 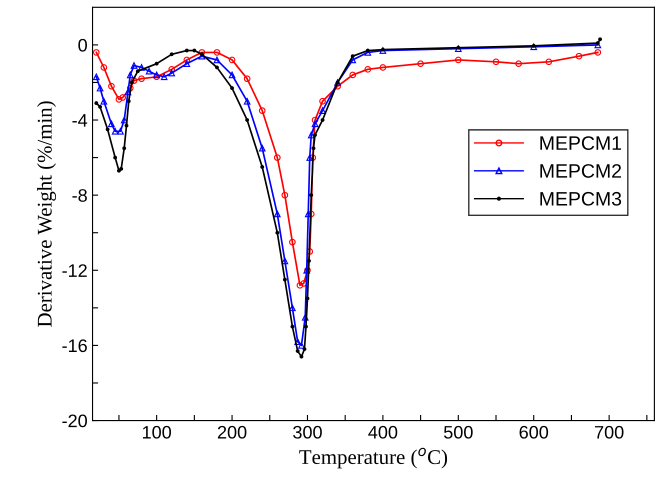 I want to click on x-tick-label: 100, so click(x=156, y=432).